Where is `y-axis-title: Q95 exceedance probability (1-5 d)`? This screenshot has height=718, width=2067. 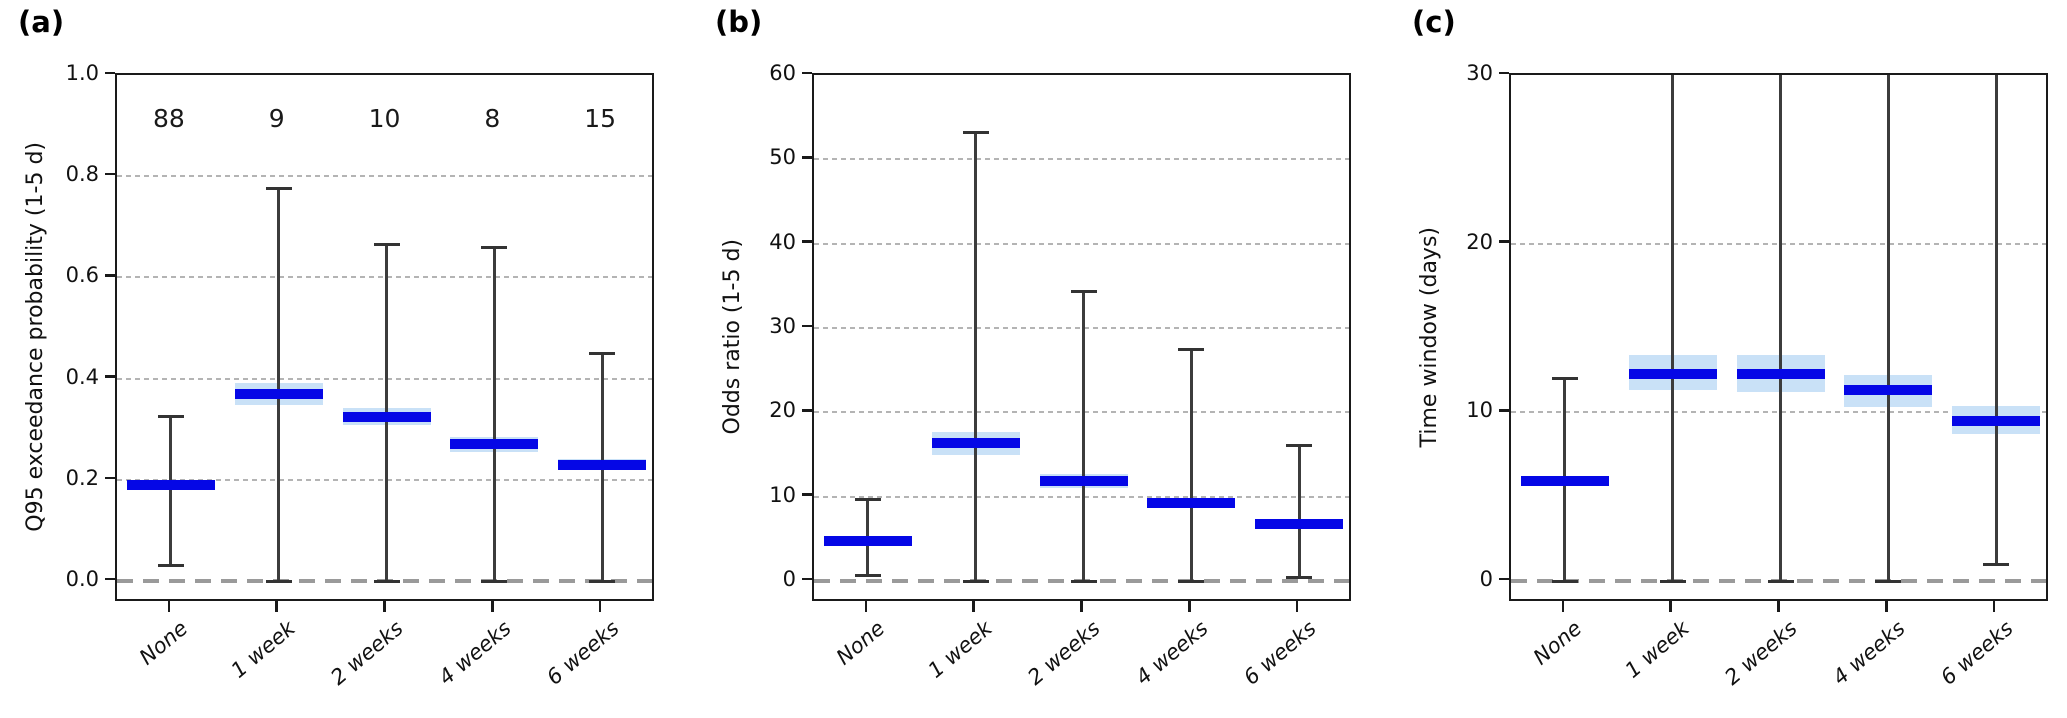 y-axis-title: Q95 exceedance probability (1-5 d) is located at coordinates (35, 337).